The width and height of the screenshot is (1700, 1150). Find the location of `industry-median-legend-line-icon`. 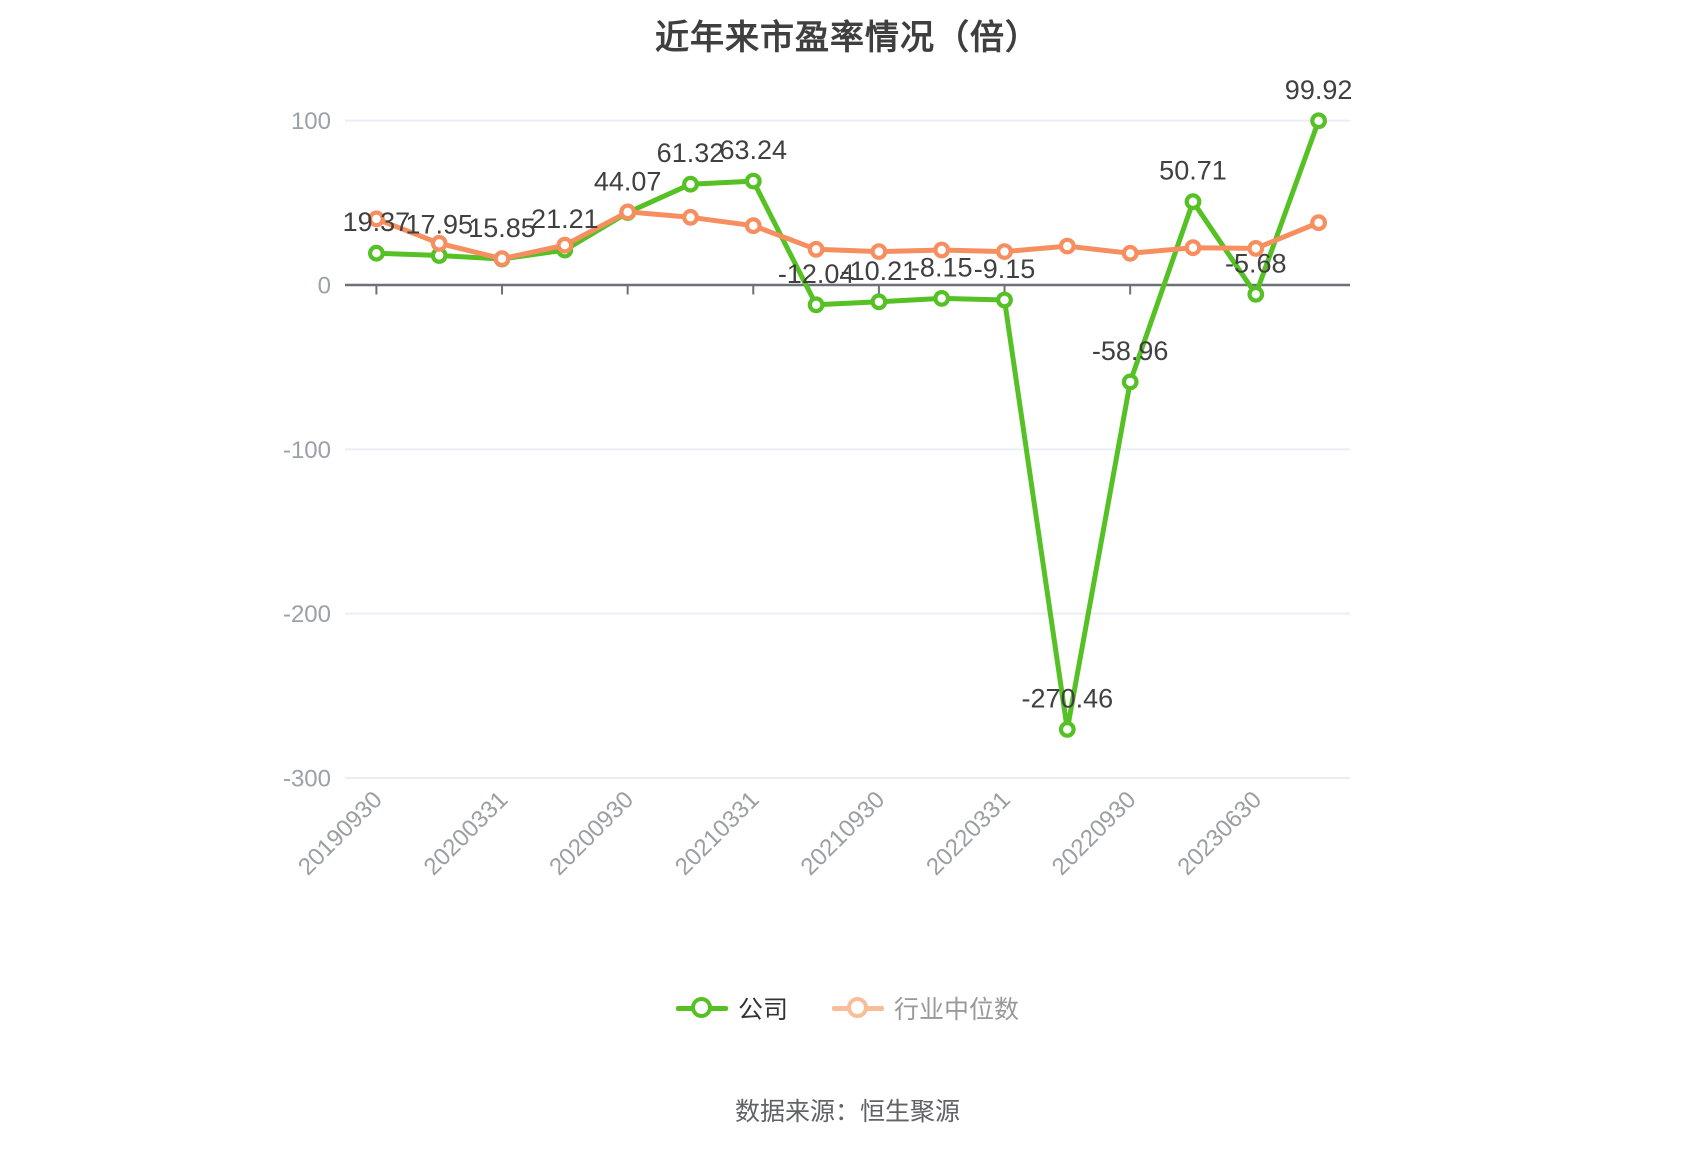

industry-median-legend-line-icon is located at coordinates (858, 1008).